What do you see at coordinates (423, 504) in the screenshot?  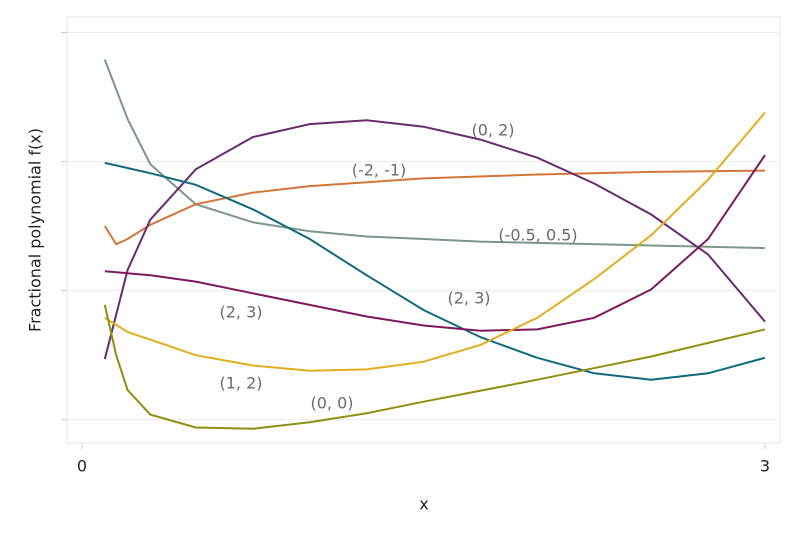 I see `x-axis-label: x` at bounding box center [423, 504].